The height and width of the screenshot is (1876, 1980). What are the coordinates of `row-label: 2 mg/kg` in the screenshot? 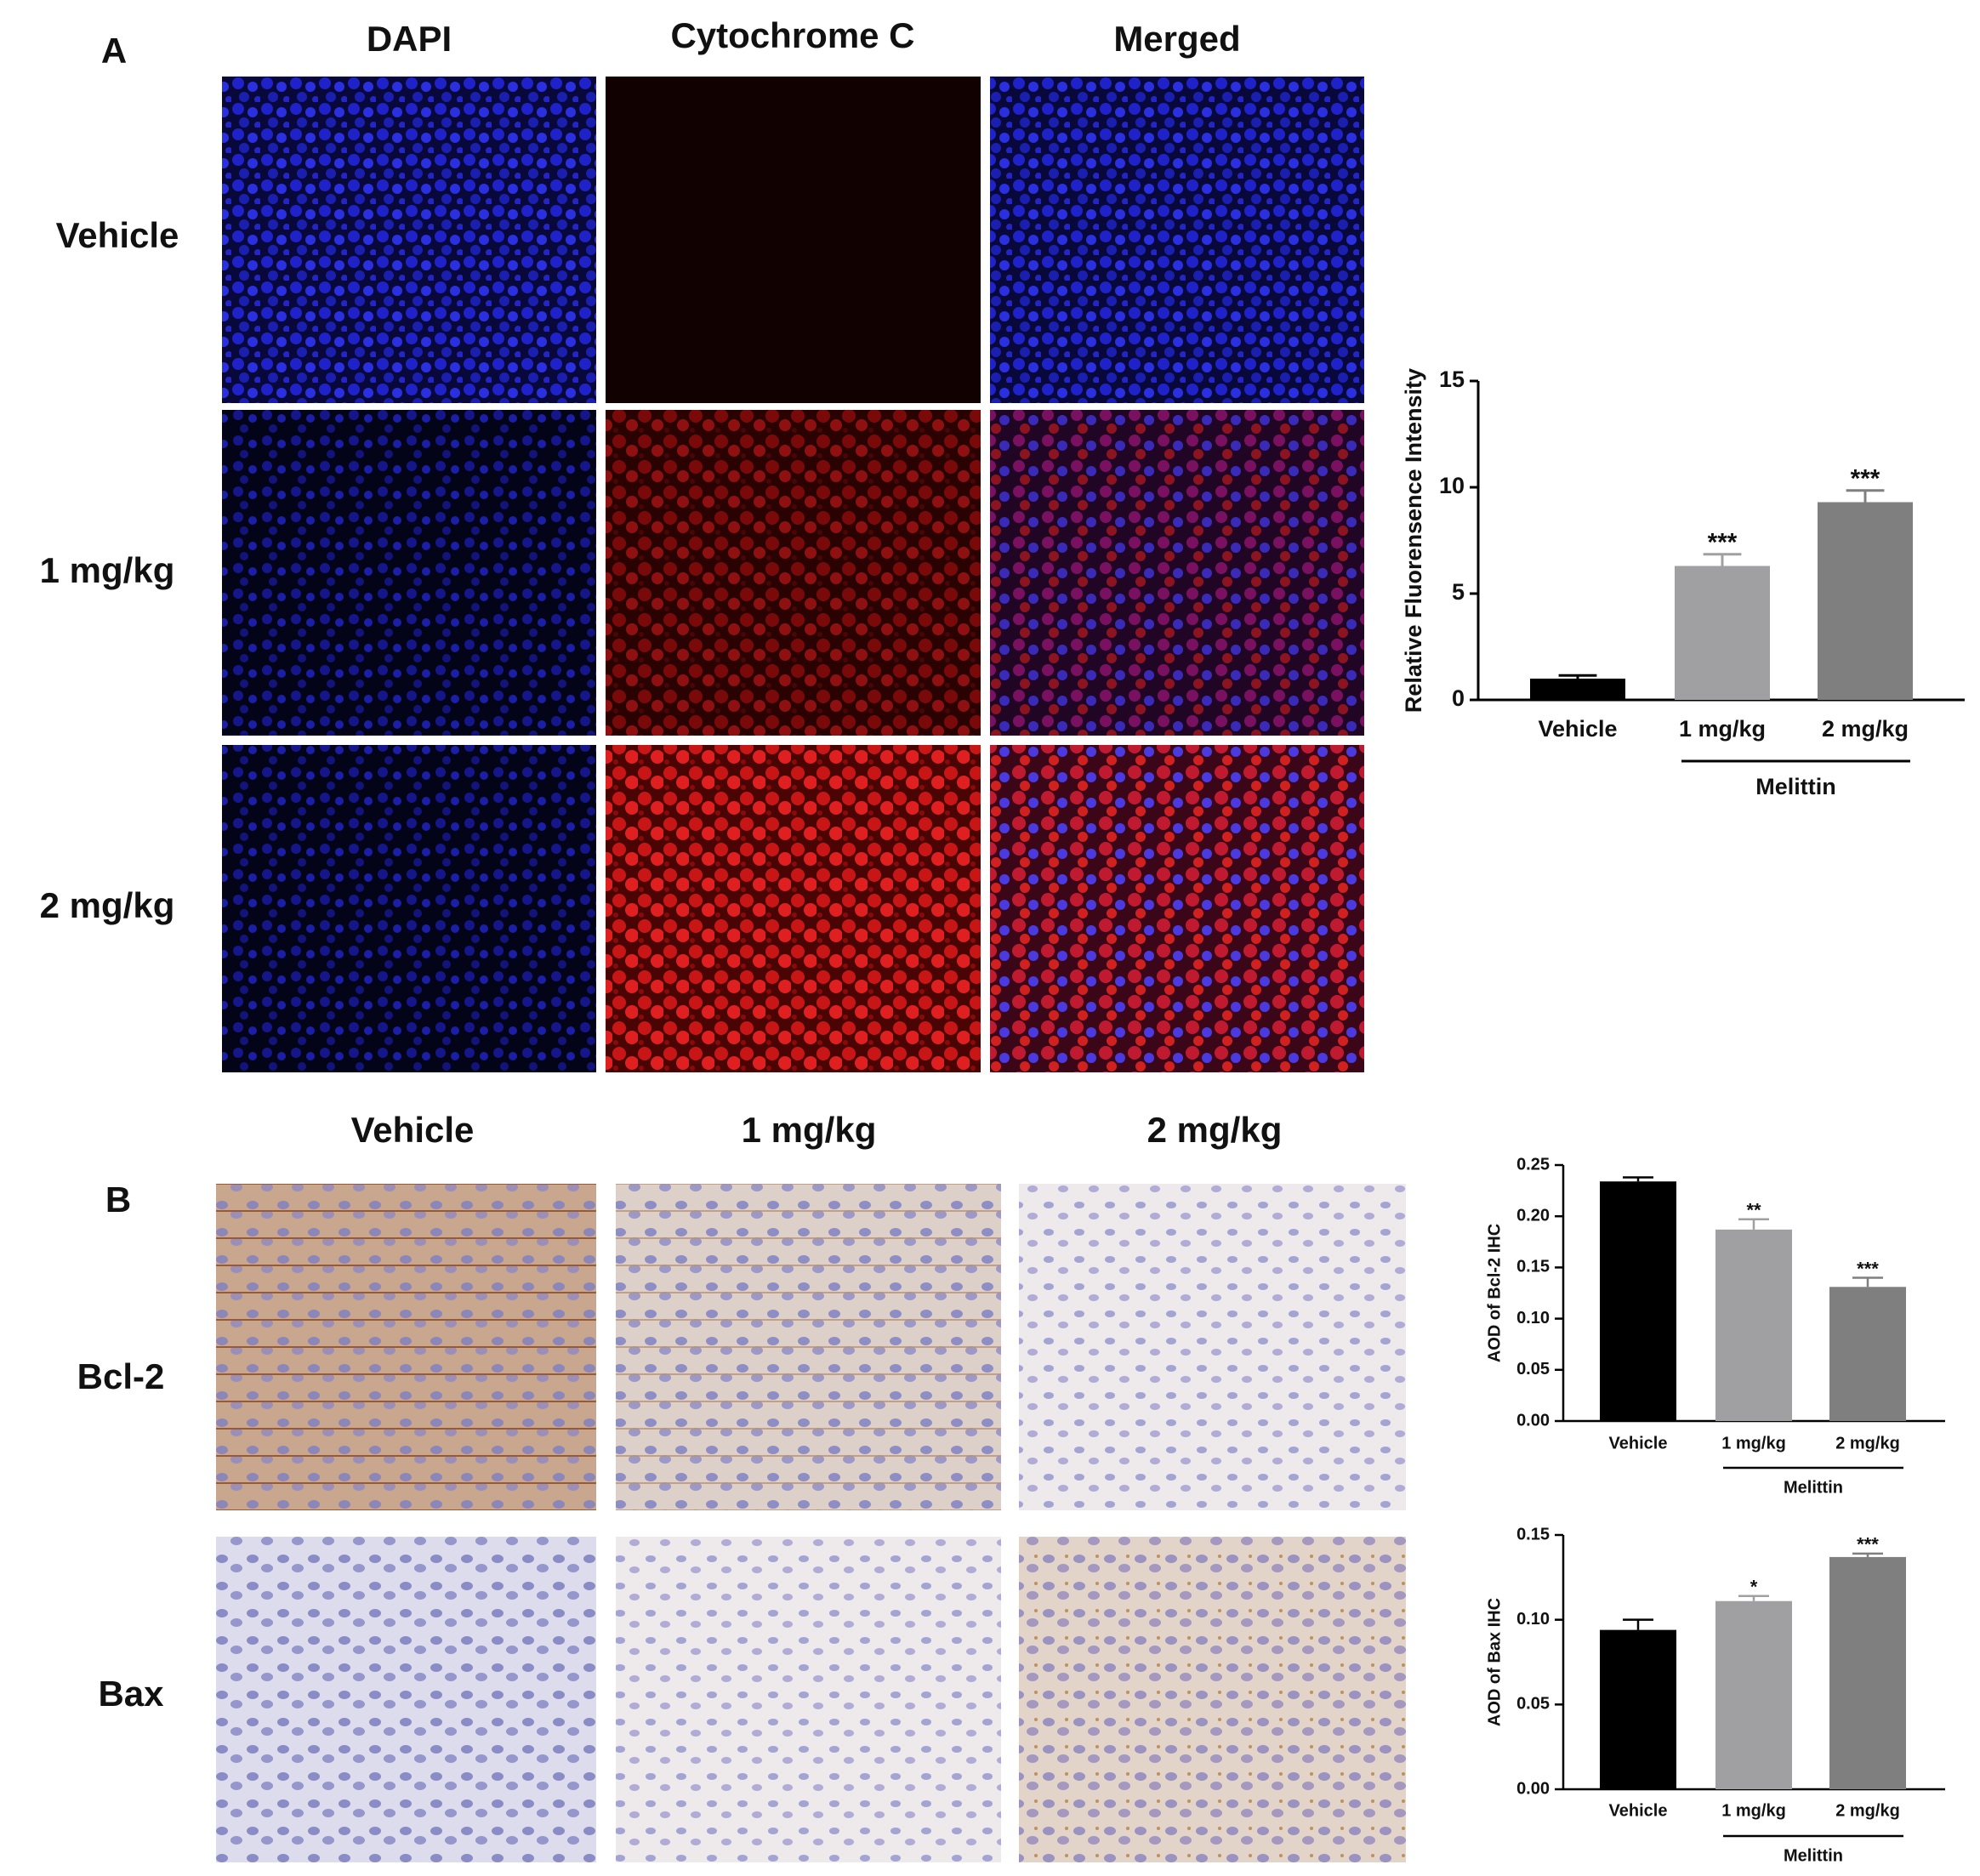 It's located at (107, 905).